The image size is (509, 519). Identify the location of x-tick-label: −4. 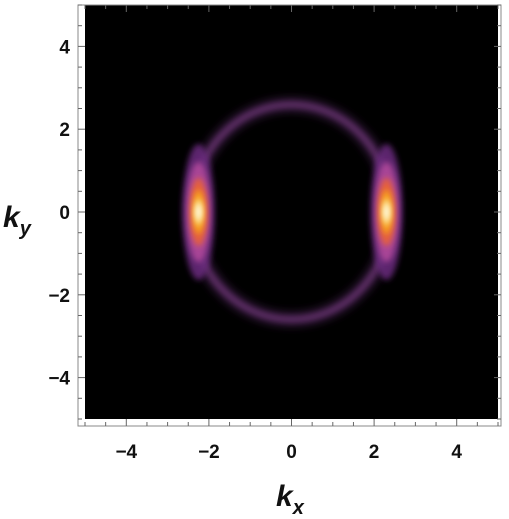
(126, 452).